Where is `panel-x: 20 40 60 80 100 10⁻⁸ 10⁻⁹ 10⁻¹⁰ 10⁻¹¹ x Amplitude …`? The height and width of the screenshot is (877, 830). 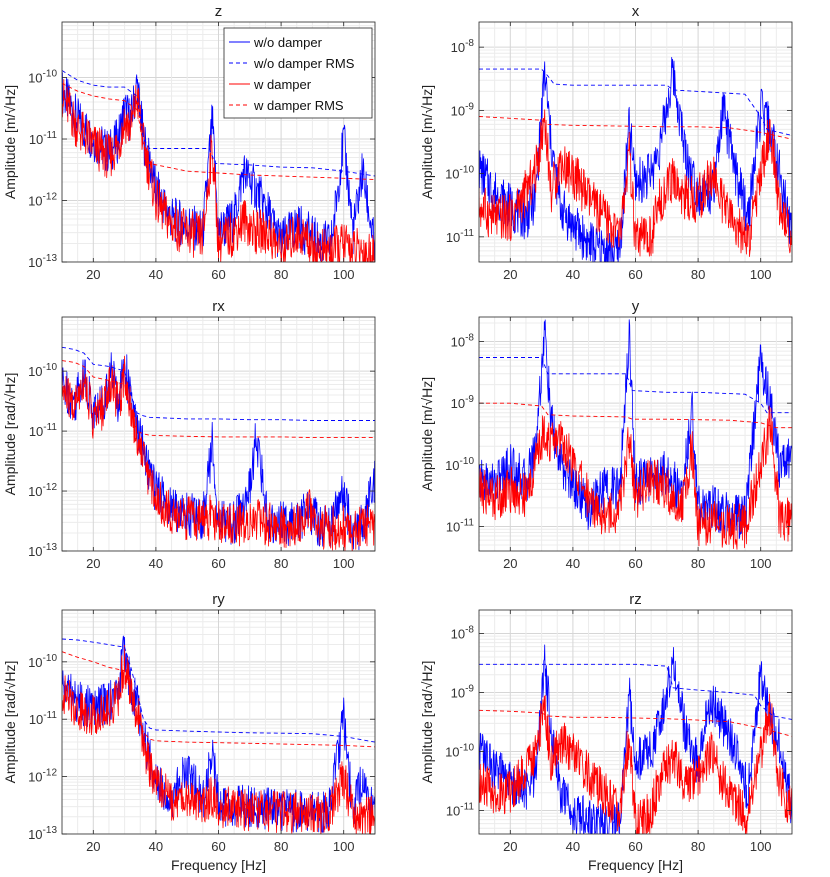 panel-x: 20 40 60 80 100 10⁻⁸ 10⁻⁹ 10⁻¹⁰ 10⁻¹¹ x Amplitude … is located at coordinates (606, 142).